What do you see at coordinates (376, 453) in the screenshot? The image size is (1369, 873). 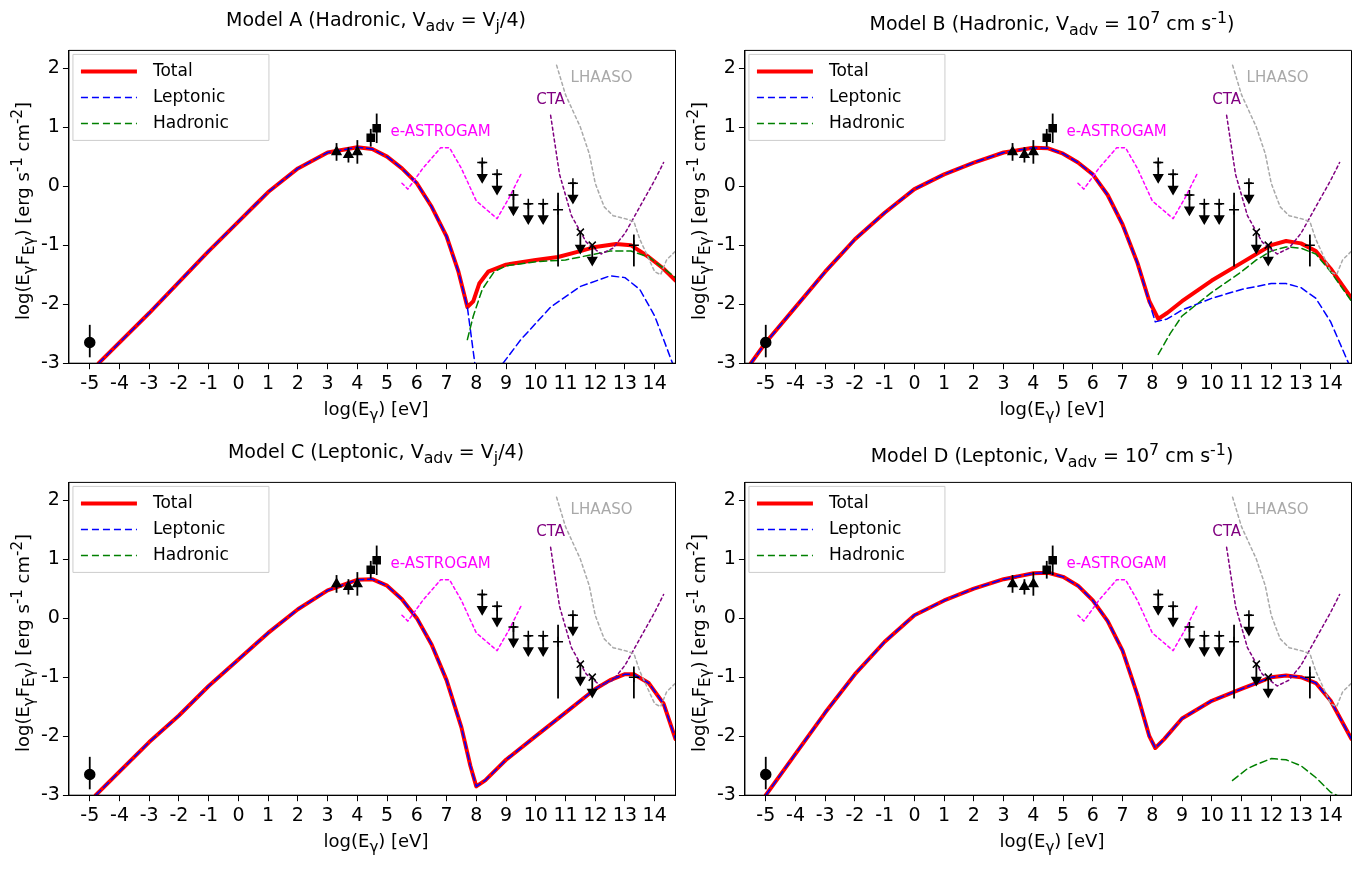 I see `chart-title: Model C (Leptonic, V$_{adv}$ = V$_{j}$/4)` at bounding box center [376, 453].